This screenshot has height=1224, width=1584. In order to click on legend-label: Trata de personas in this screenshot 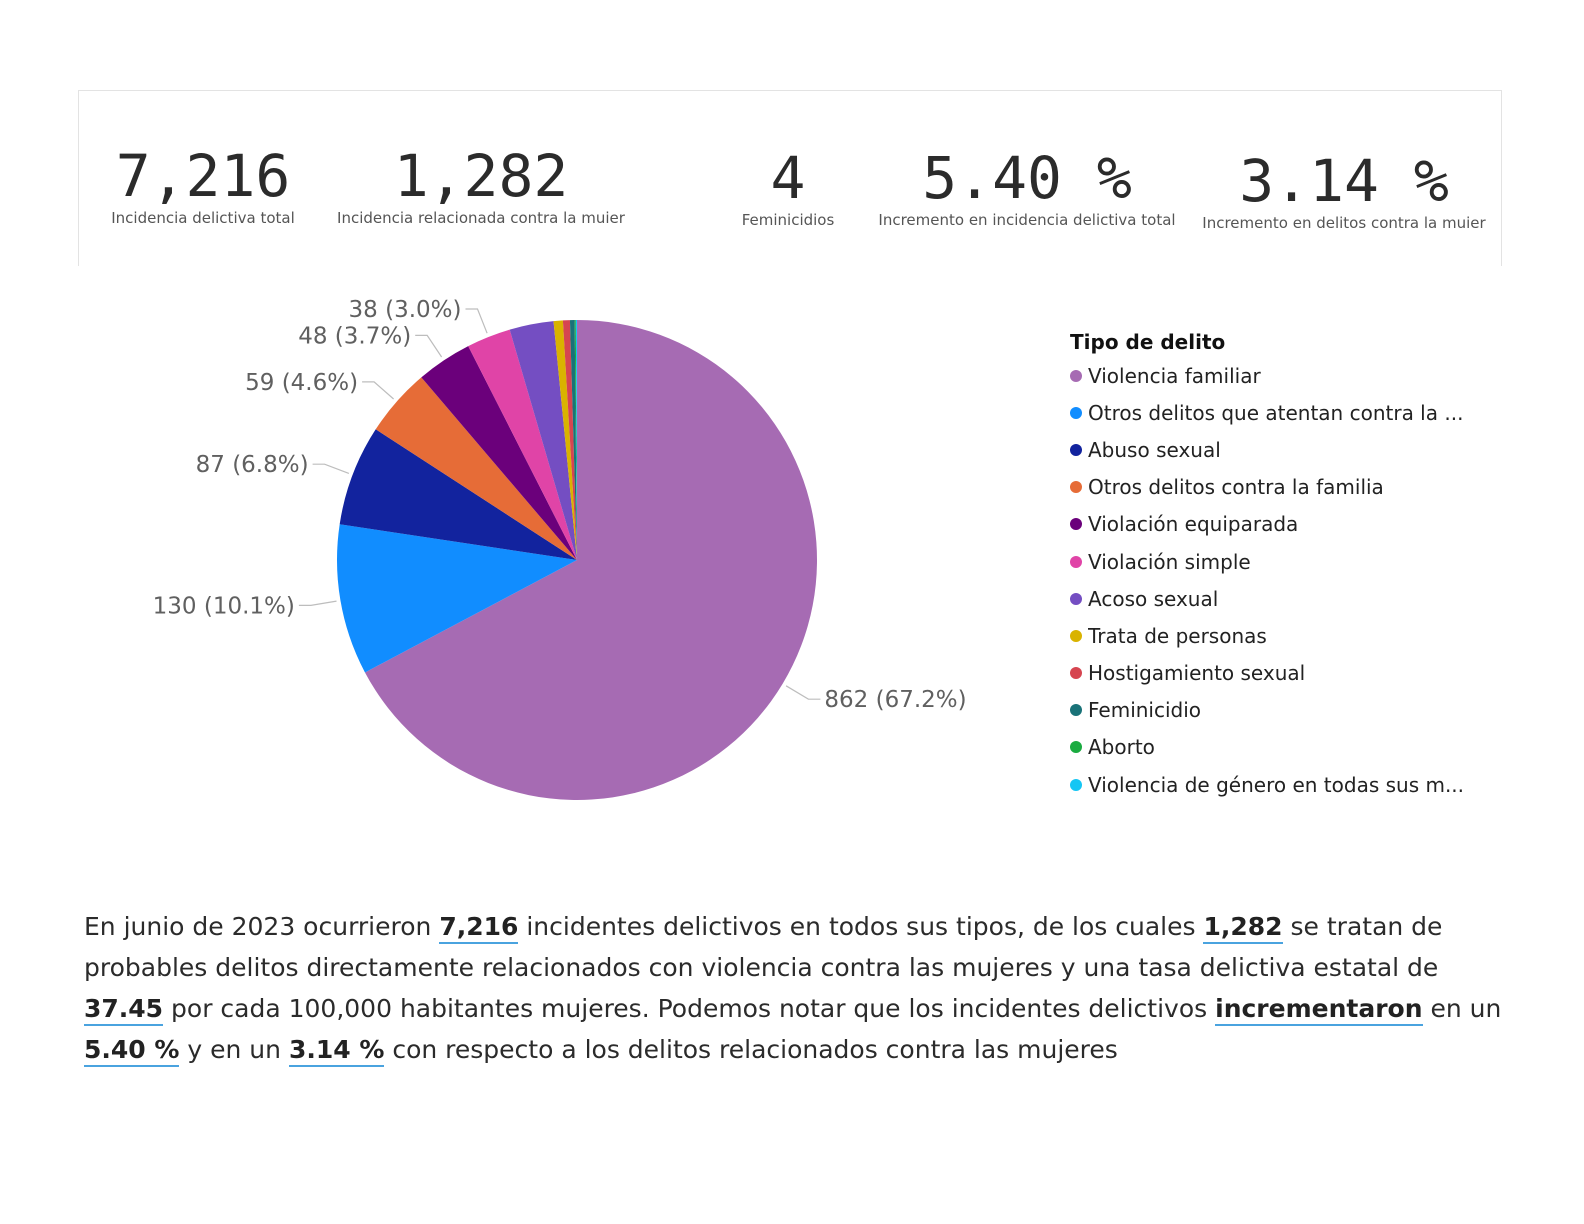, I will do `click(1177, 635)`.